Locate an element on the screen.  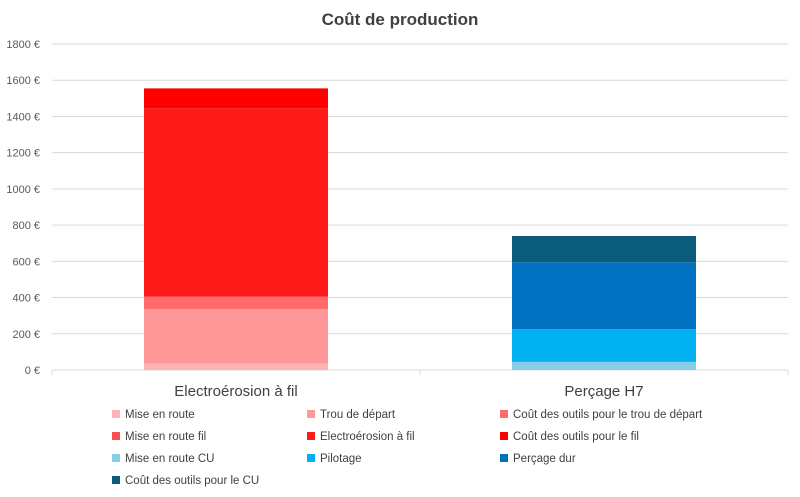
legend-item: Perçage dur is located at coordinates (538, 459).